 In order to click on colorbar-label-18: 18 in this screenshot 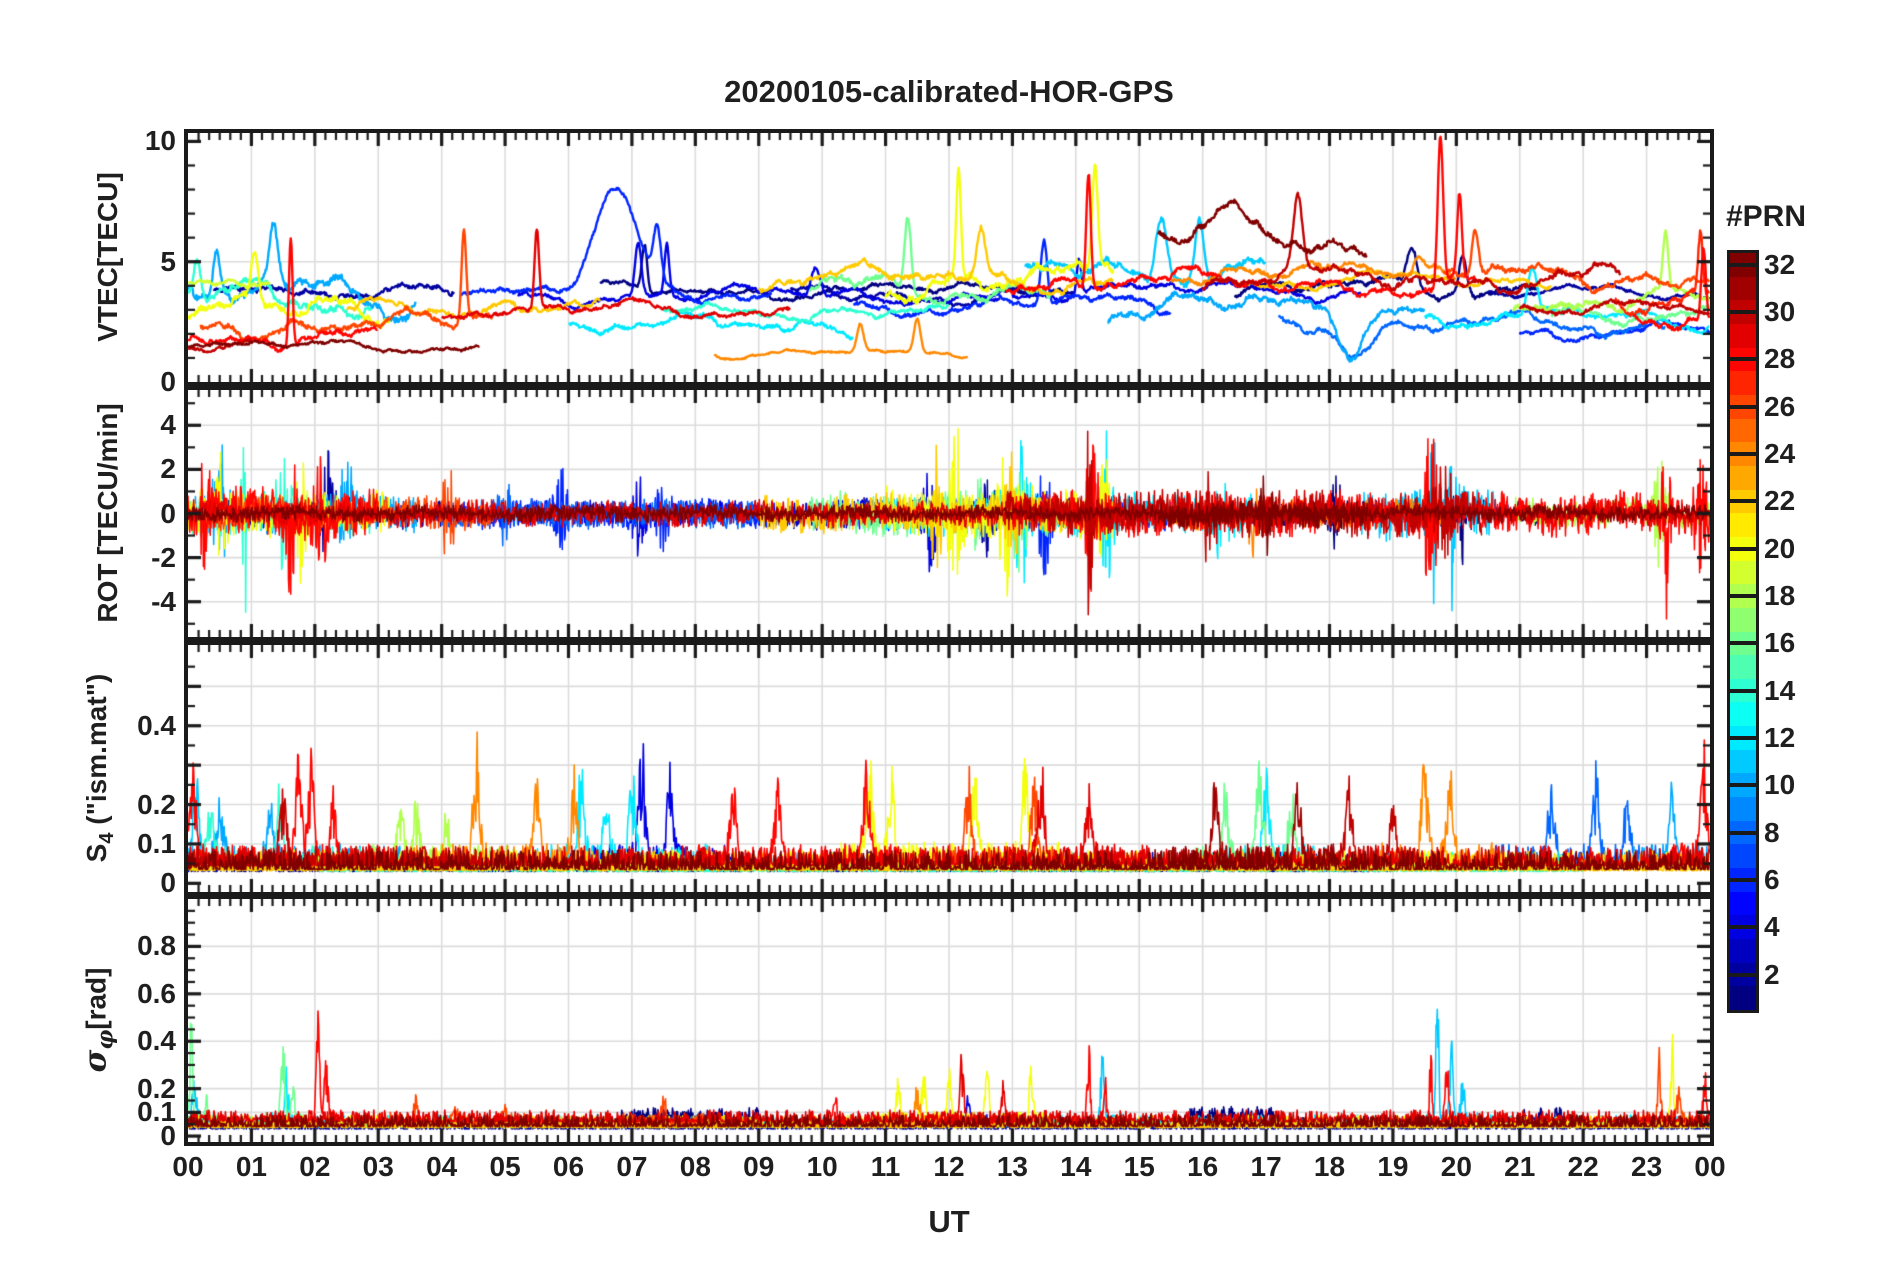, I will do `click(1780, 596)`.